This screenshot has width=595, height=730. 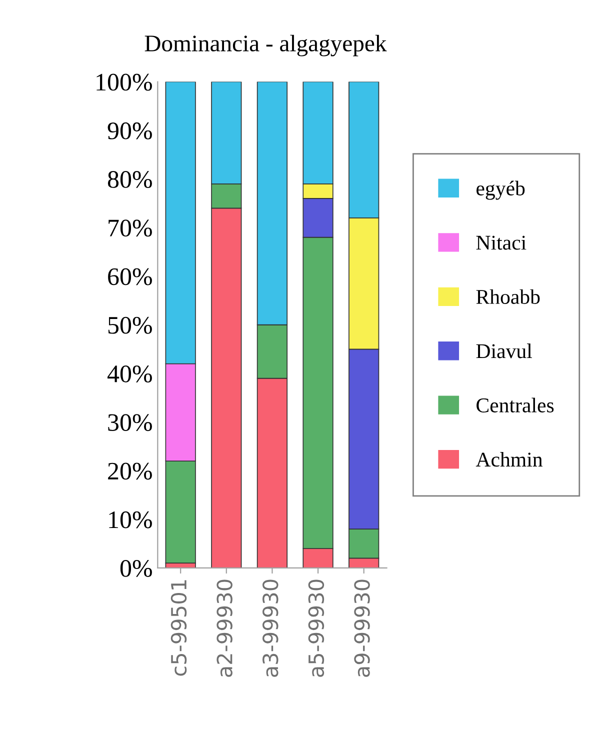 I want to click on chart-title: Dominancia - algagyepek, so click(x=265, y=45).